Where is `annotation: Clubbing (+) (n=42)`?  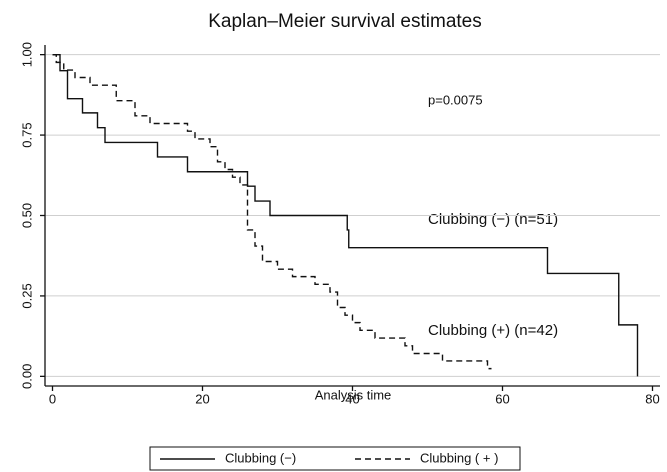 annotation: Clubbing (+) (n=42) is located at coordinates (493, 330).